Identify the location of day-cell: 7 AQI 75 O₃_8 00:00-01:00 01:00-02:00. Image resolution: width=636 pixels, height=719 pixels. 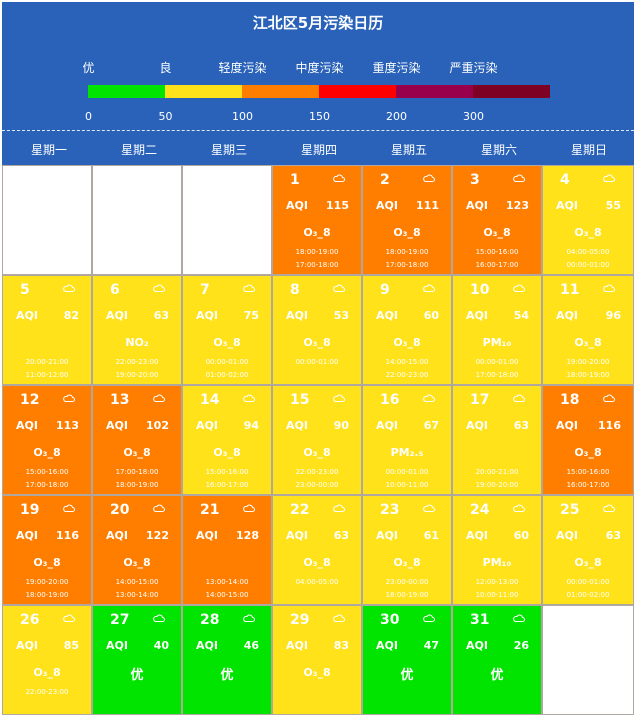
(227, 330).